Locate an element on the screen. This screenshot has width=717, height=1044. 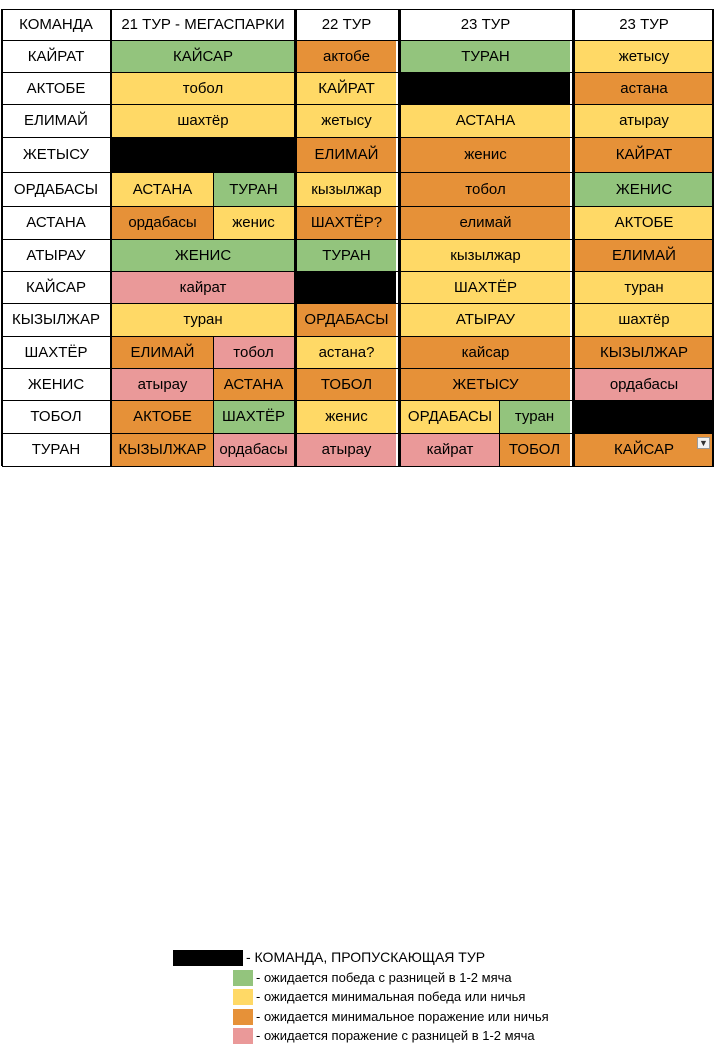
legend-black-label: - КОМАНДА, ПРОПУСКАЮЩАЯ ТУР is located at coordinates (366, 957).